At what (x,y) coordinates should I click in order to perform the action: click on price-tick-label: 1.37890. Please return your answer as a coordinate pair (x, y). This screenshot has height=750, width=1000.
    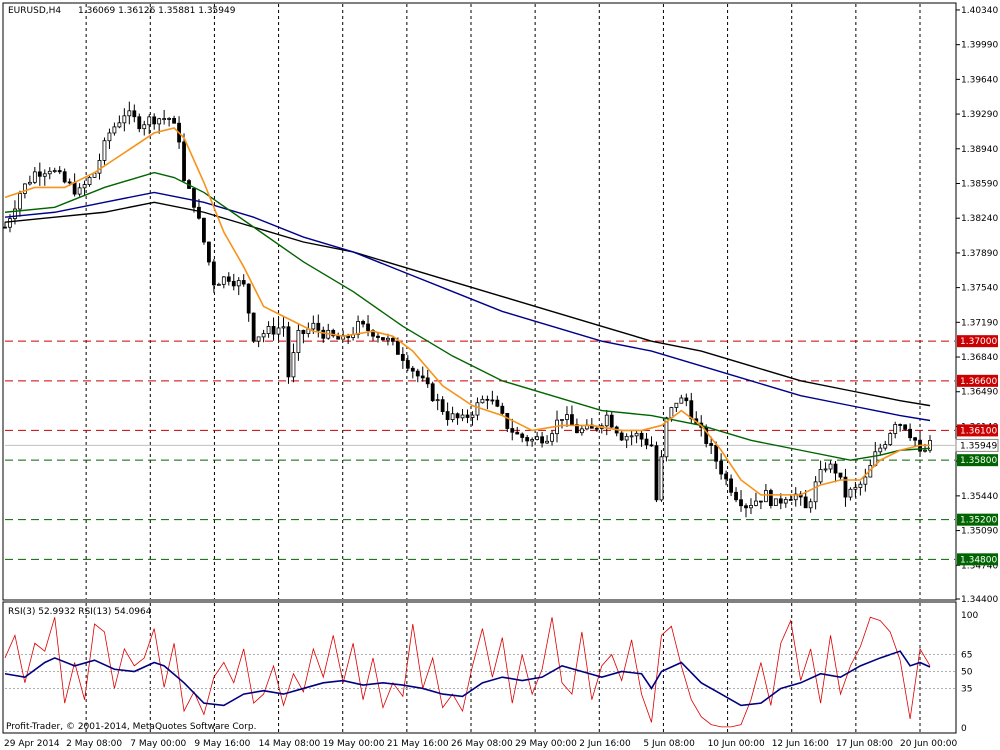
    Looking at the image, I should click on (979, 254).